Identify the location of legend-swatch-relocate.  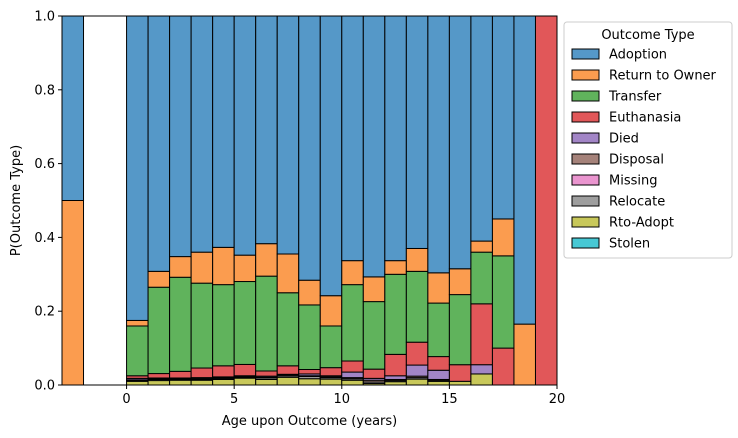
(585, 201).